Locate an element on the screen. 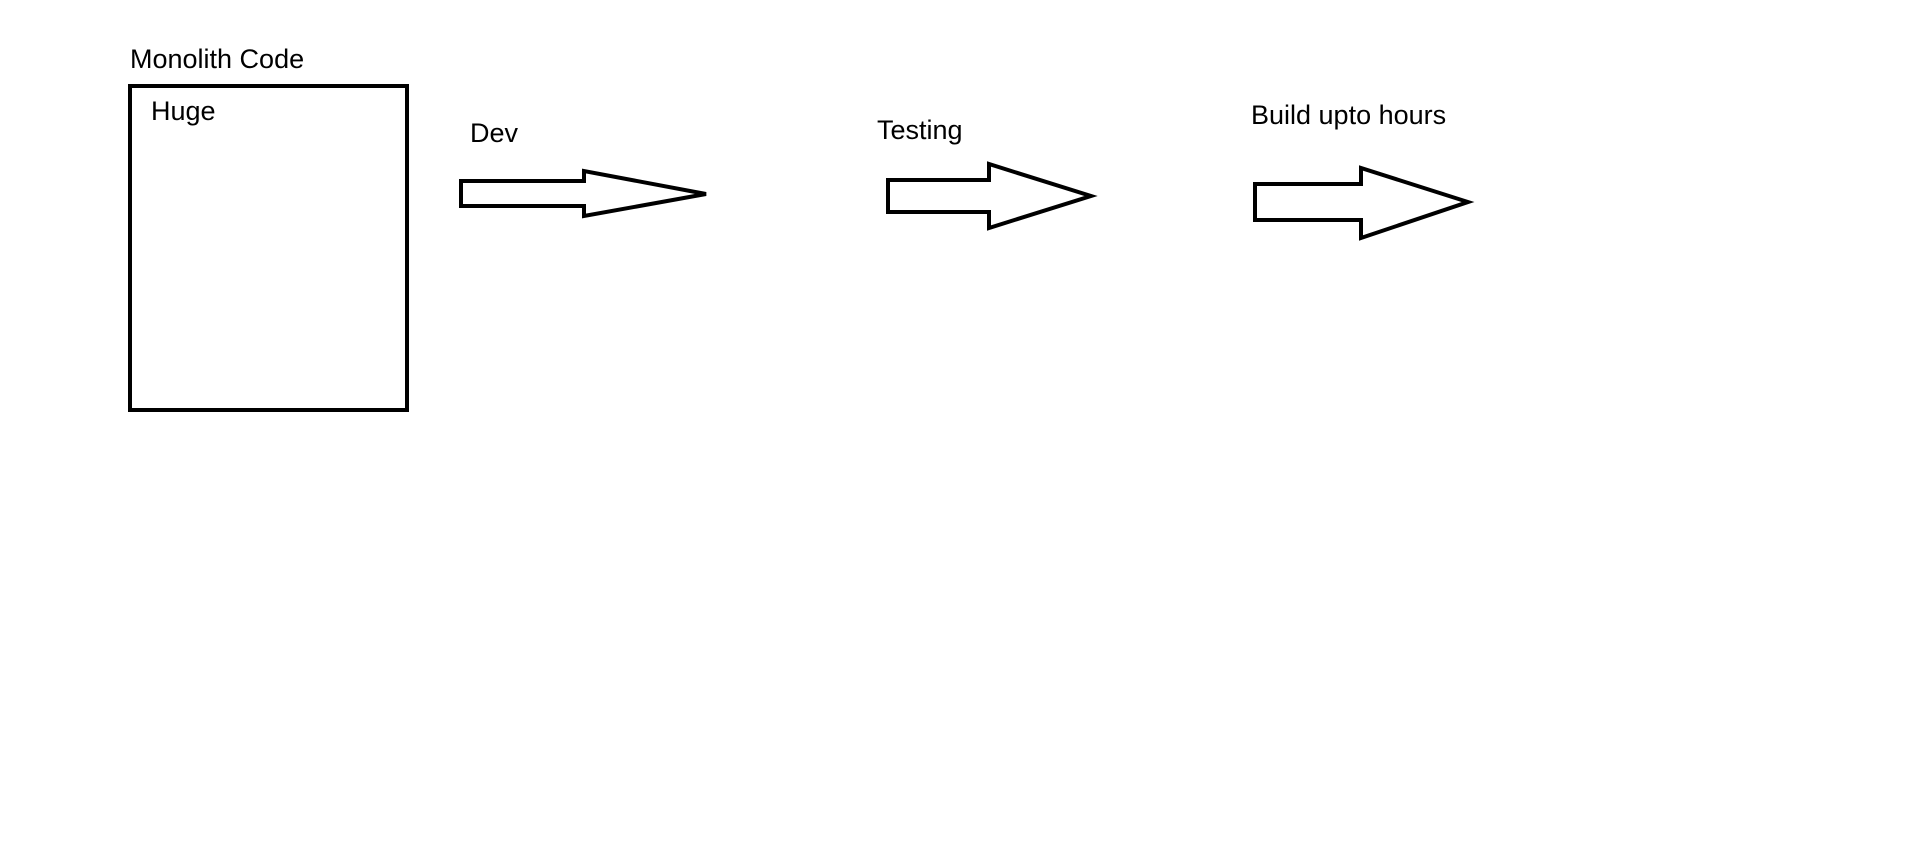  monolith-title: Monolith Code is located at coordinates (217, 59).